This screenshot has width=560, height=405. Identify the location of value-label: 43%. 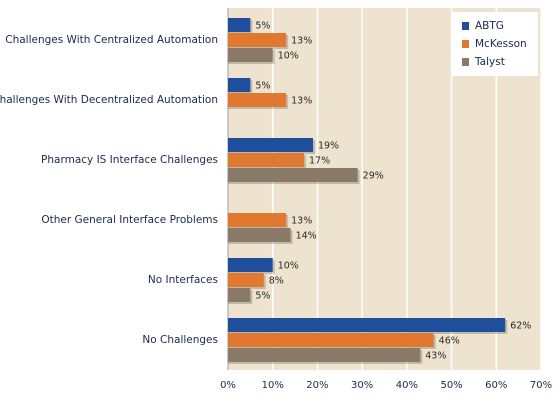
(435, 356).